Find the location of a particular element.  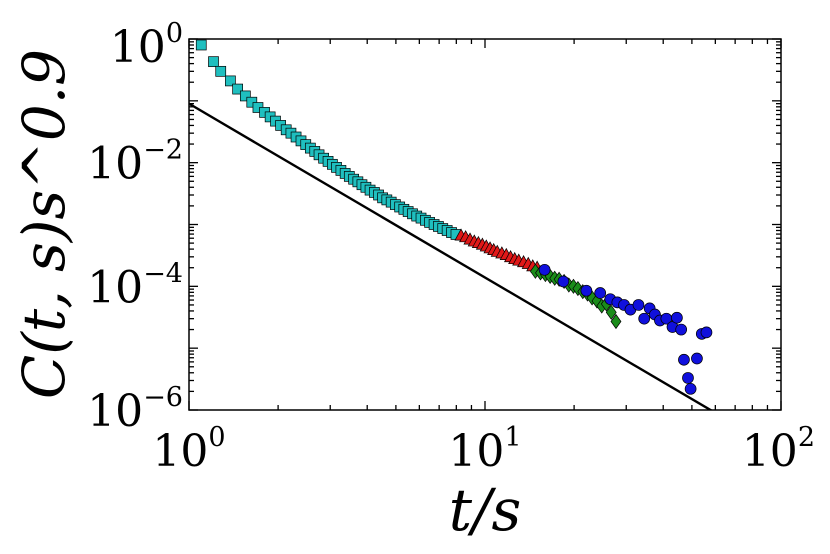

y-tick-label: 10⁰ is located at coordinates (146, 45).